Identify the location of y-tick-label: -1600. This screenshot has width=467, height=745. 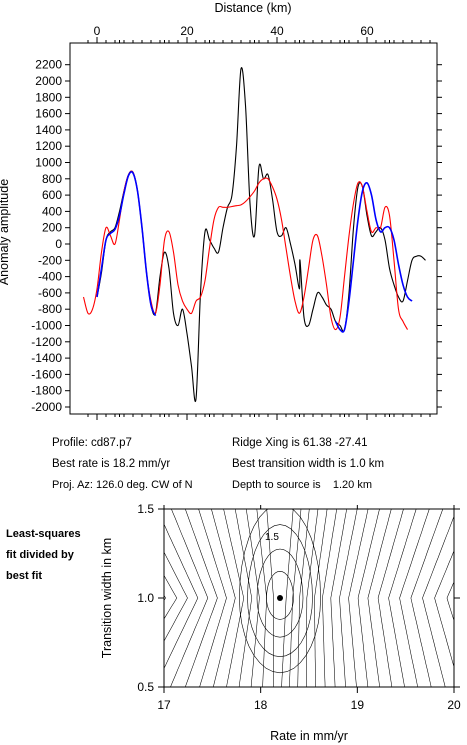
(46, 374).